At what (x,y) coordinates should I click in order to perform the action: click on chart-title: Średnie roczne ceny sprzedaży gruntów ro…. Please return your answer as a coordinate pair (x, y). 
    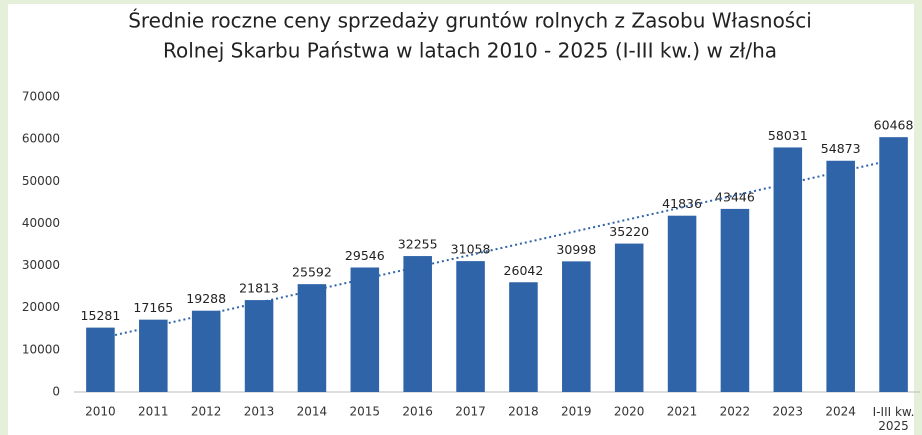
    Looking at the image, I should click on (470, 21).